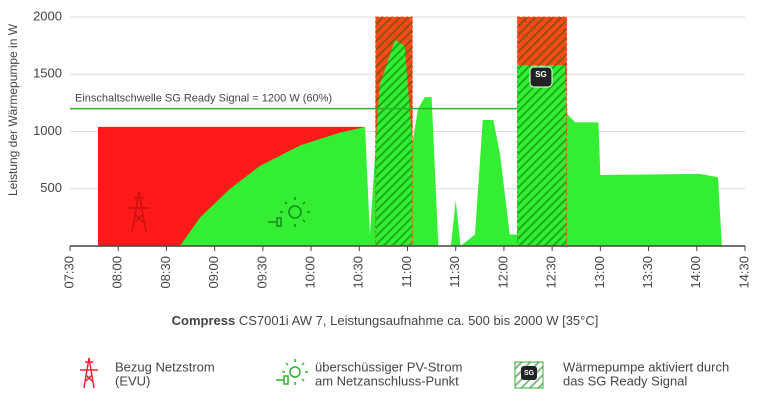 The height and width of the screenshot is (405, 770). What do you see at coordinates (406, 272) in the screenshot?
I see `x-tick-label: 11:00` at bounding box center [406, 272].